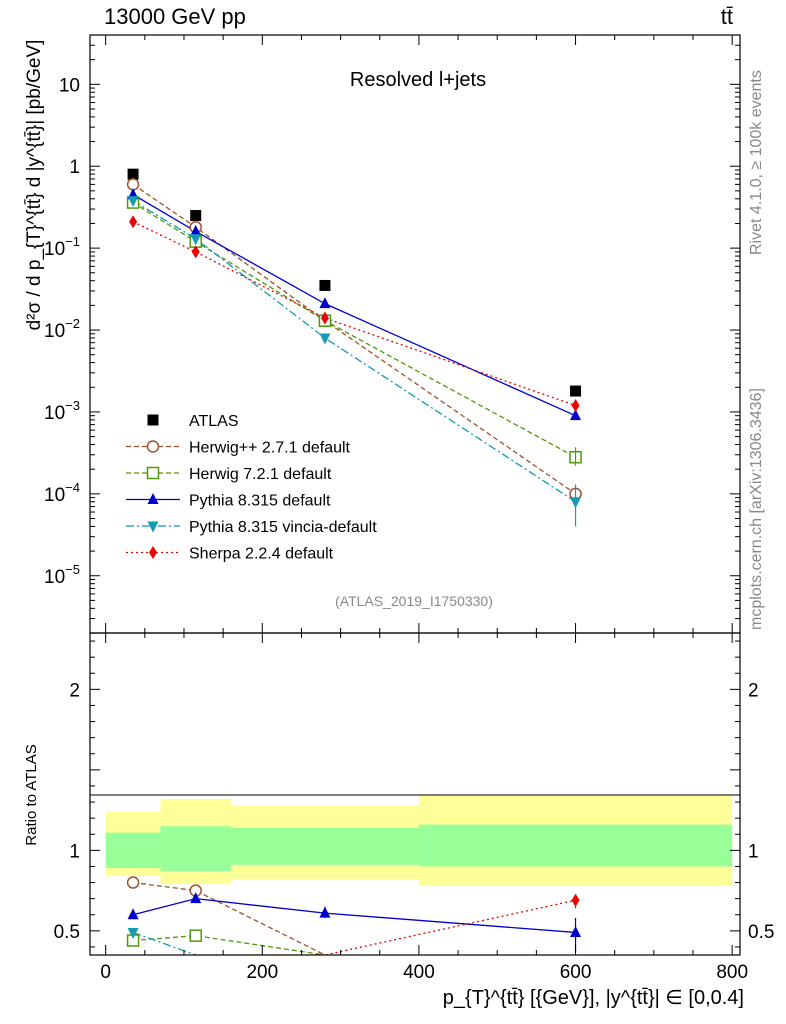 The width and height of the screenshot is (786, 1024). I want to click on main-y-axis-label: d²σ / d p_{T}^{tt̄} d |y^{tt̄}| [pb/GeV], so click(34, 185).